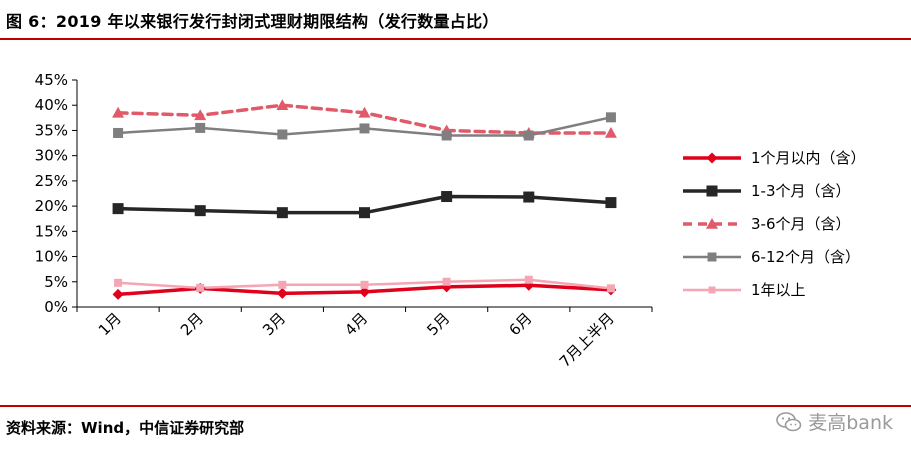 This screenshot has width=911, height=452. Describe the element at coordinates (274, 324) in the screenshot. I see `x-tick-label: 3月` at that location.